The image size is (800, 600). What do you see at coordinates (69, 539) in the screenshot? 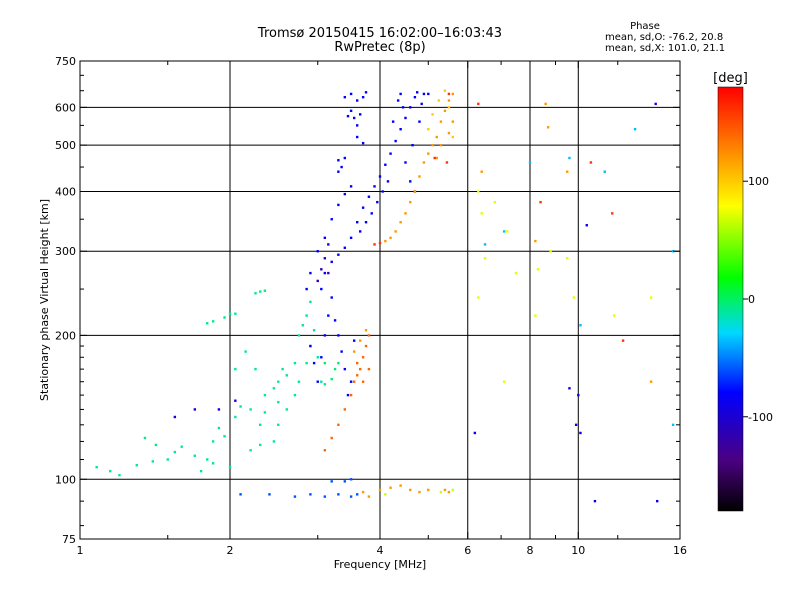
I see `y-tick-label: 75` at bounding box center [69, 539].